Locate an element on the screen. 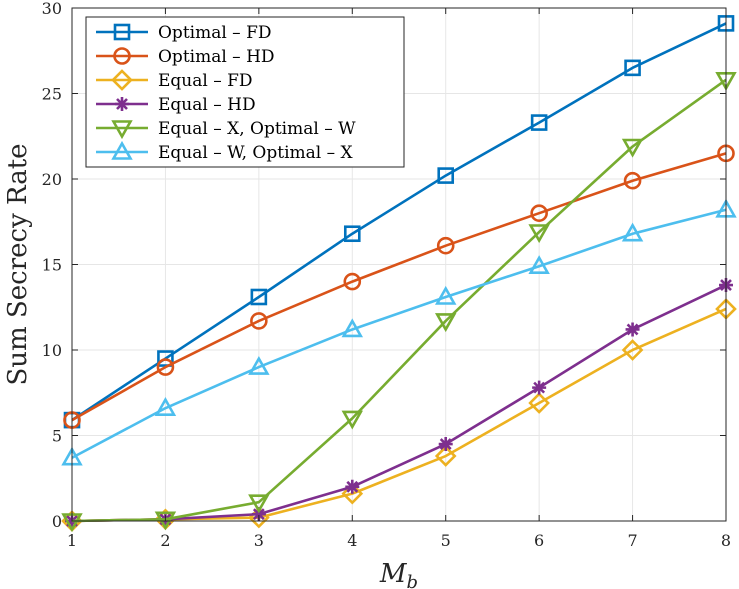 Image resolution: width=739 pixels, height=589 pixels. legend-box is located at coordinates (245, 92).